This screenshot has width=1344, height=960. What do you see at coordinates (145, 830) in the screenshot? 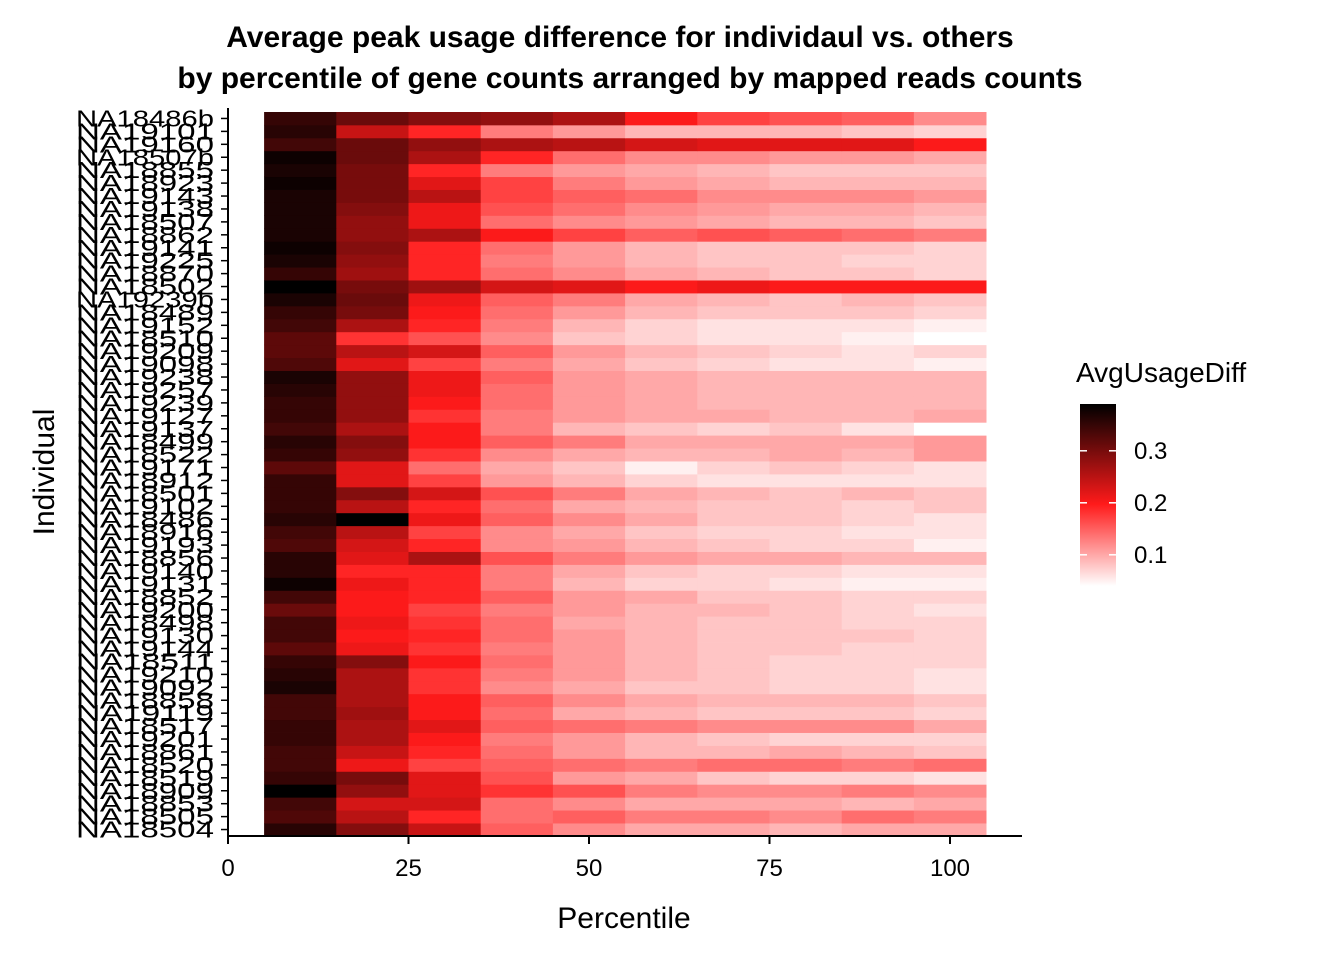
I see `y-tick-label: NA18504` at bounding box center [145, 830].